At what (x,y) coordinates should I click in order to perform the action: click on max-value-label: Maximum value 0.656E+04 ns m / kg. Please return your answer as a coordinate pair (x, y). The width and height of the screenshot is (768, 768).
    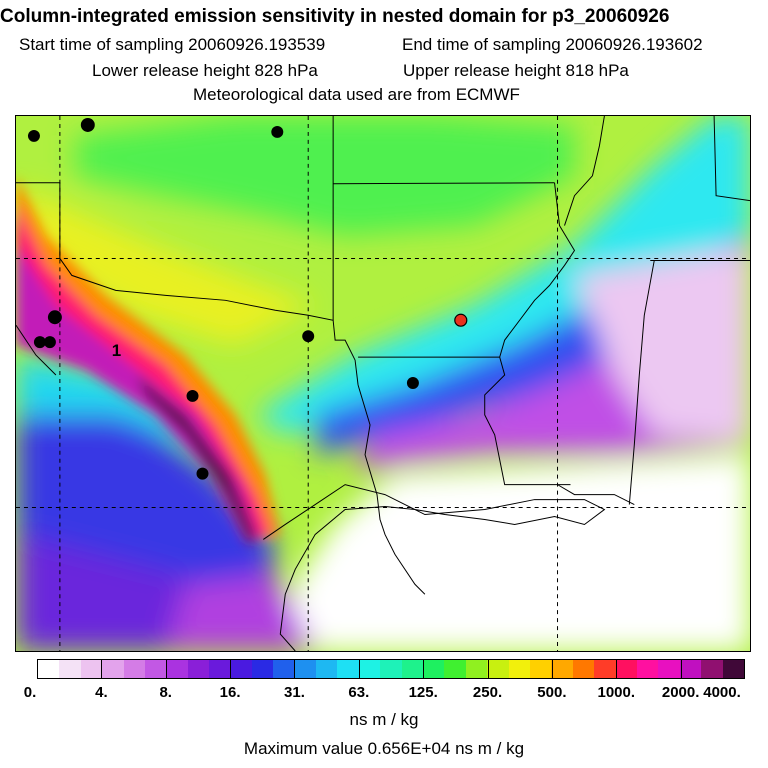
    Looking at the image, I should click on (384, 748).